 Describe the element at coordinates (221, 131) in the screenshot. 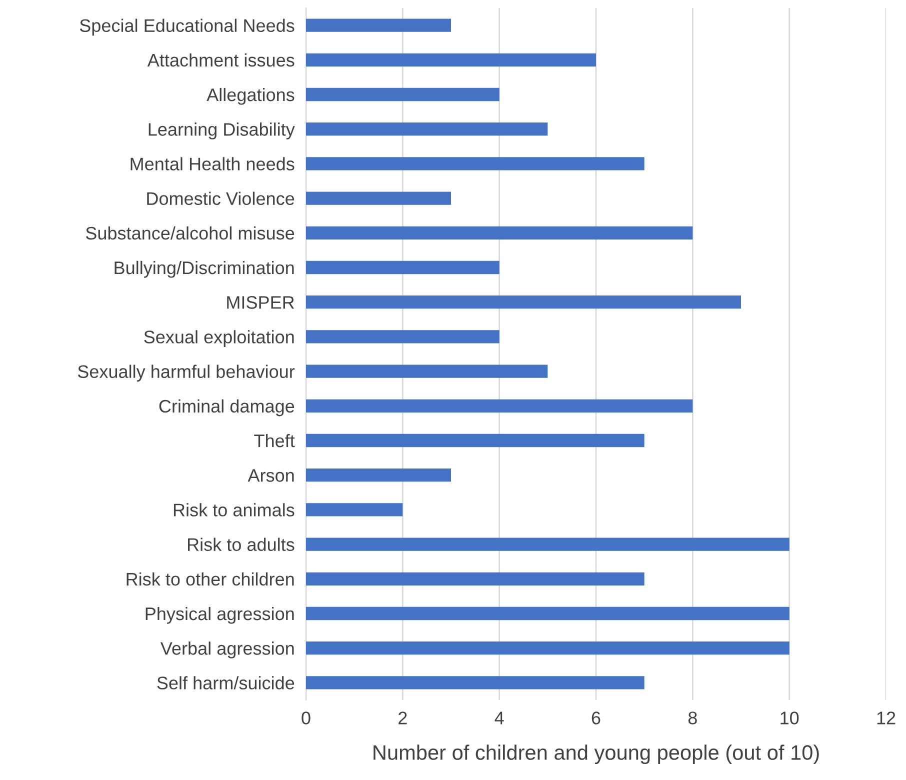

I see `y-tick-label: Learning Disability` at that location.